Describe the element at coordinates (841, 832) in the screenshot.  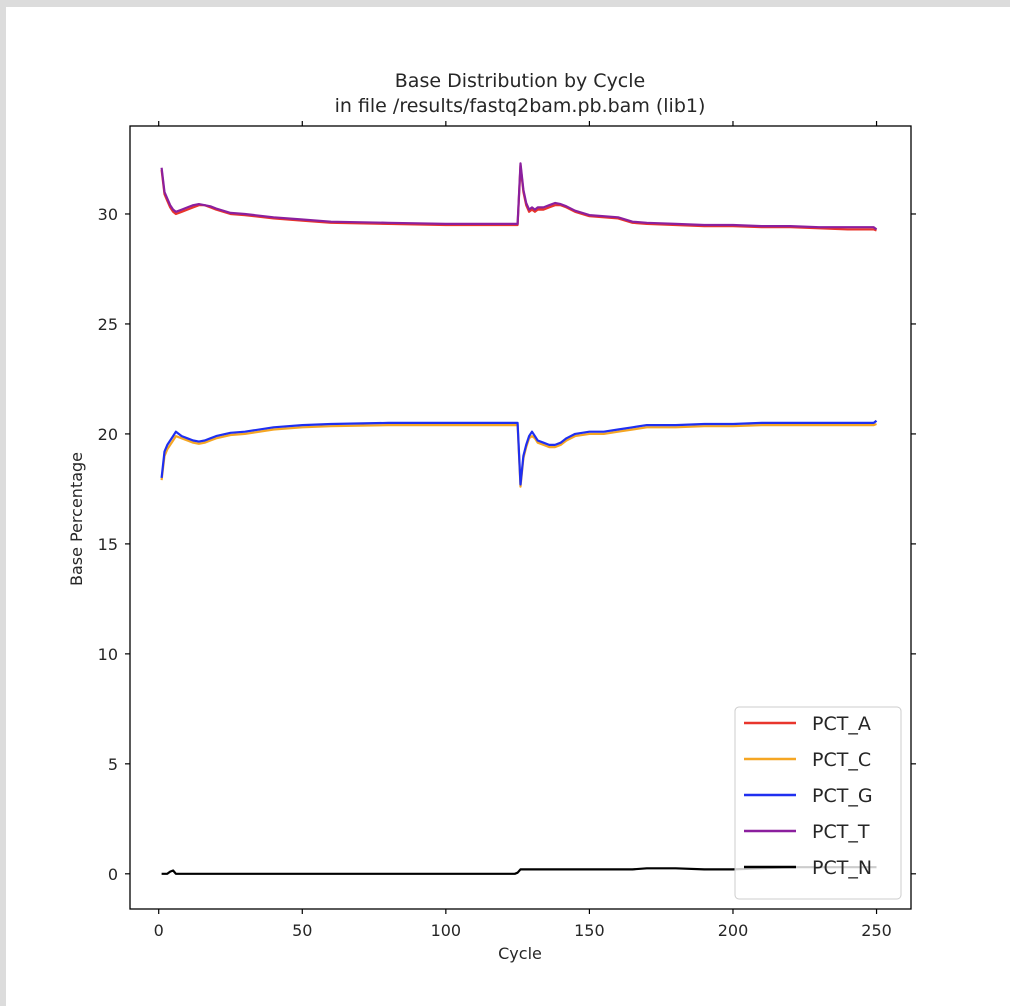
I see `legend-label-pct-t: PCT_T` at that location.